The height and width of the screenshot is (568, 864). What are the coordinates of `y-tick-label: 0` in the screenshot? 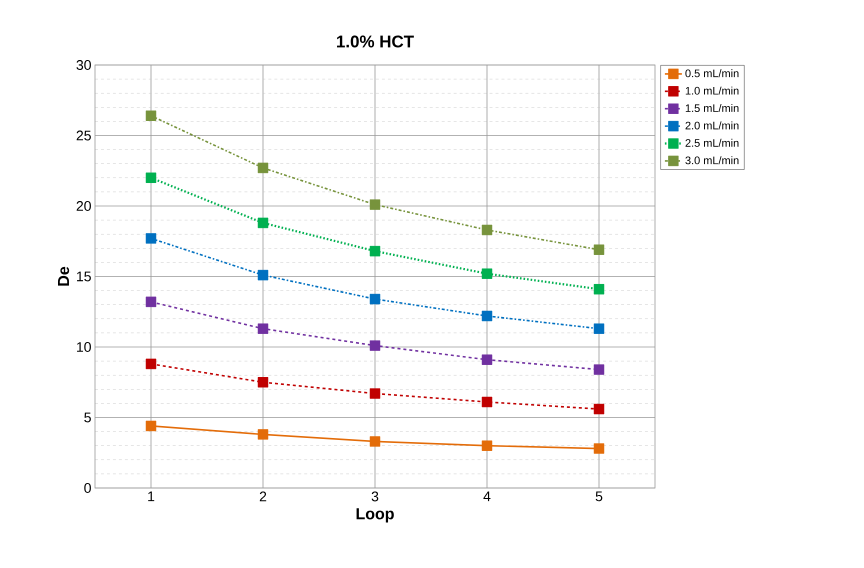 It's located at (87, 488).